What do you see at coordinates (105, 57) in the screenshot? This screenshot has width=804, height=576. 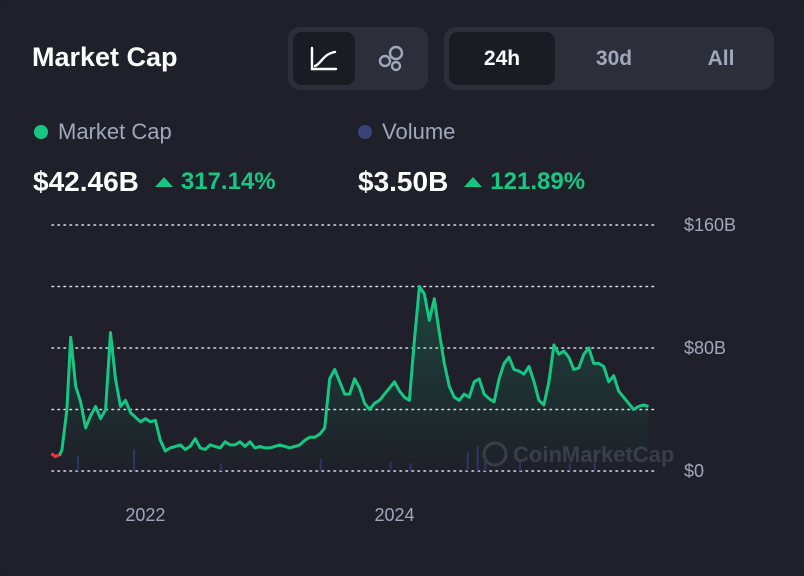 I see `card-title: Market Cap` at bounding box center [105, 57].